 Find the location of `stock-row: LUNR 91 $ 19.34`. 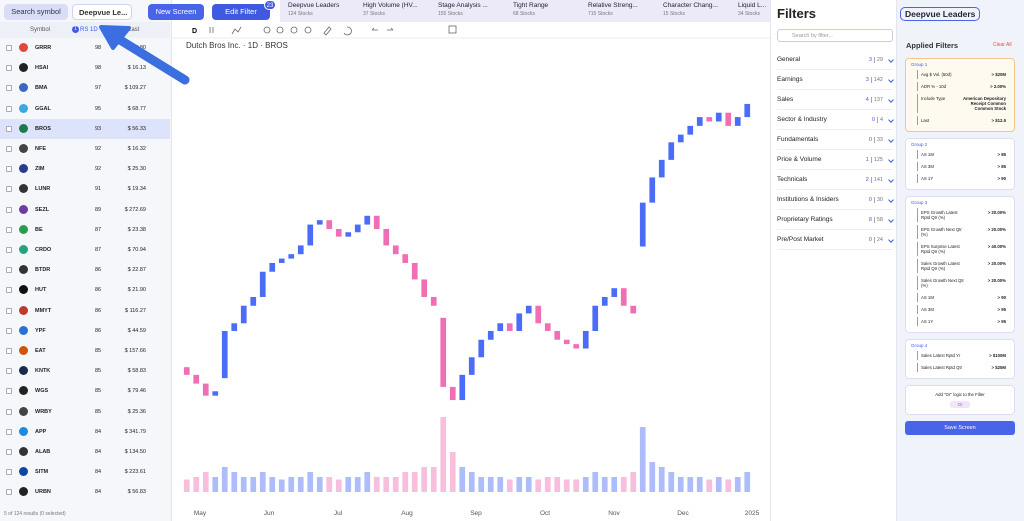

stock-row: LUNR 91 $ 19.34 is located at coordinates (85, 189).